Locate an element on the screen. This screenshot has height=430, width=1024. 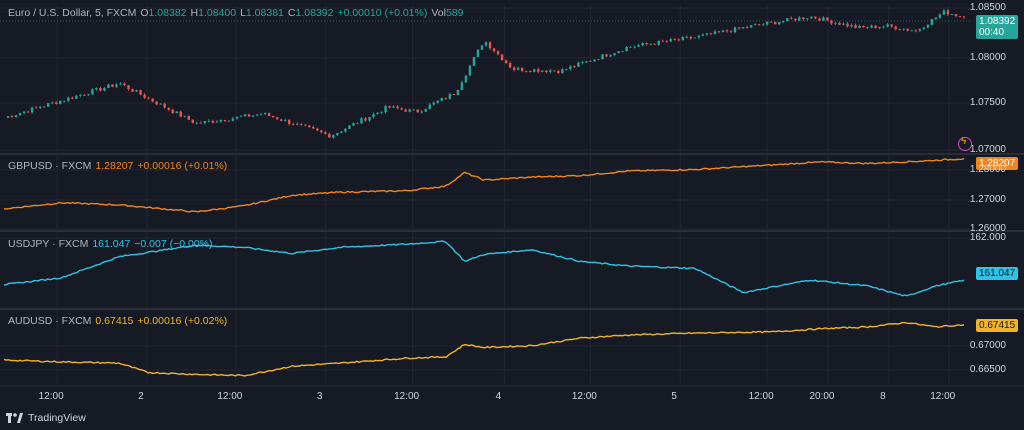
usdjpy-price-tag: 161.047 is located at coordinates (997, 273).